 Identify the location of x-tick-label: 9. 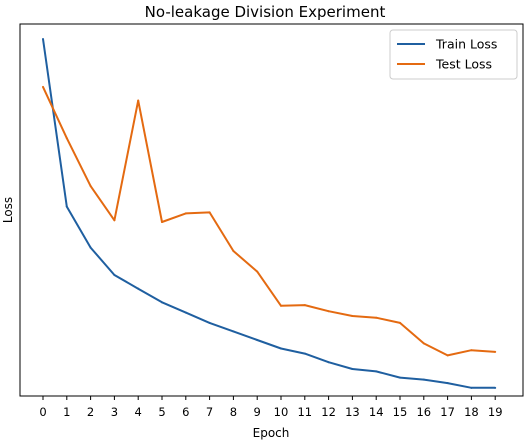
(257, 412).